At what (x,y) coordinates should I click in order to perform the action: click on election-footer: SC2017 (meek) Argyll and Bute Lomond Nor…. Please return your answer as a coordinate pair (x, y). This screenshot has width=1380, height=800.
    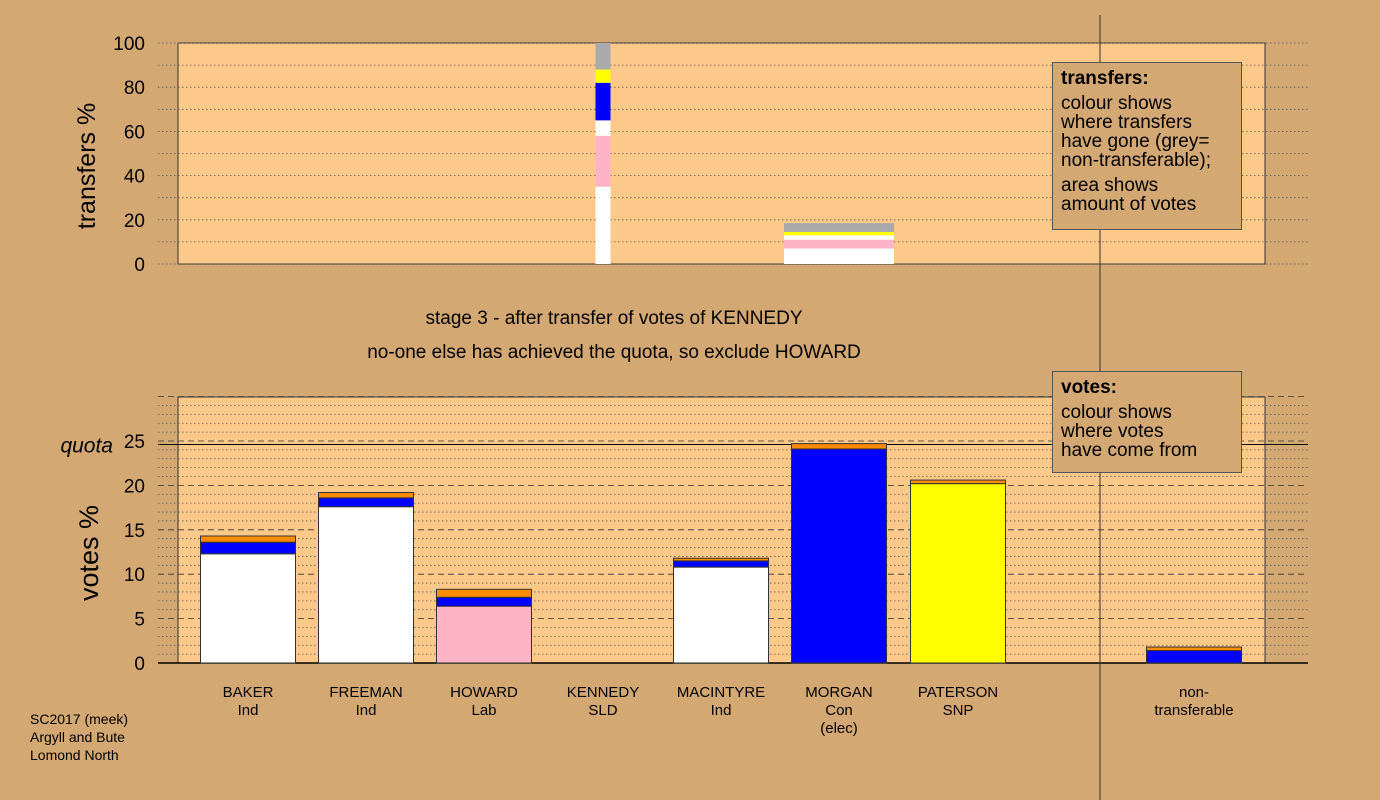
    Looking at the image, I should click on (79, 737).